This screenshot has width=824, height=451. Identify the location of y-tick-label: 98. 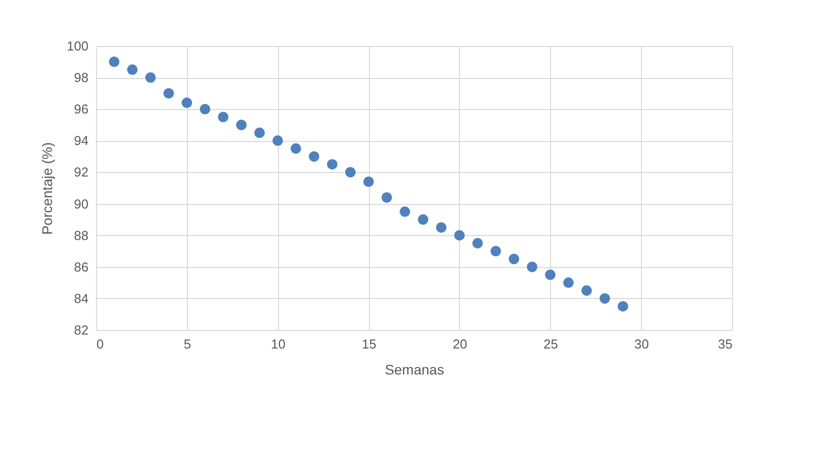
(81, 78).